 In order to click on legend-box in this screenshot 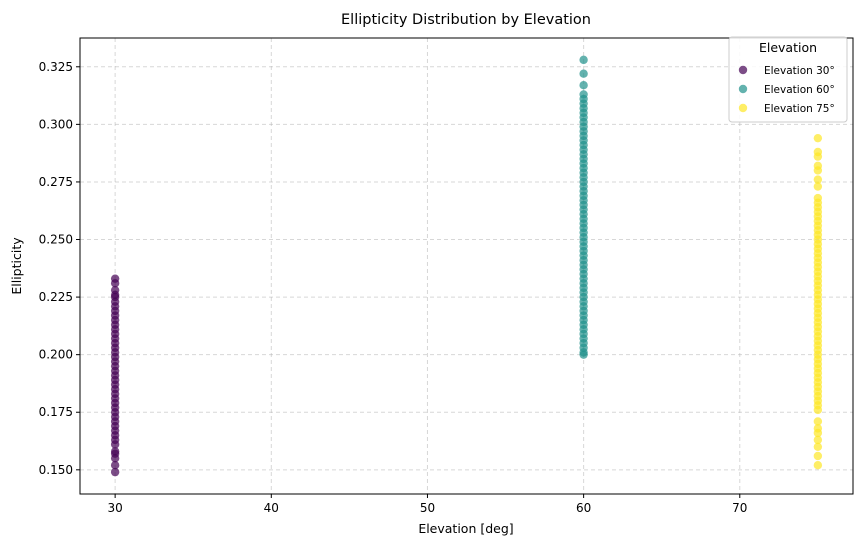, I will do `click(788, 79)`.